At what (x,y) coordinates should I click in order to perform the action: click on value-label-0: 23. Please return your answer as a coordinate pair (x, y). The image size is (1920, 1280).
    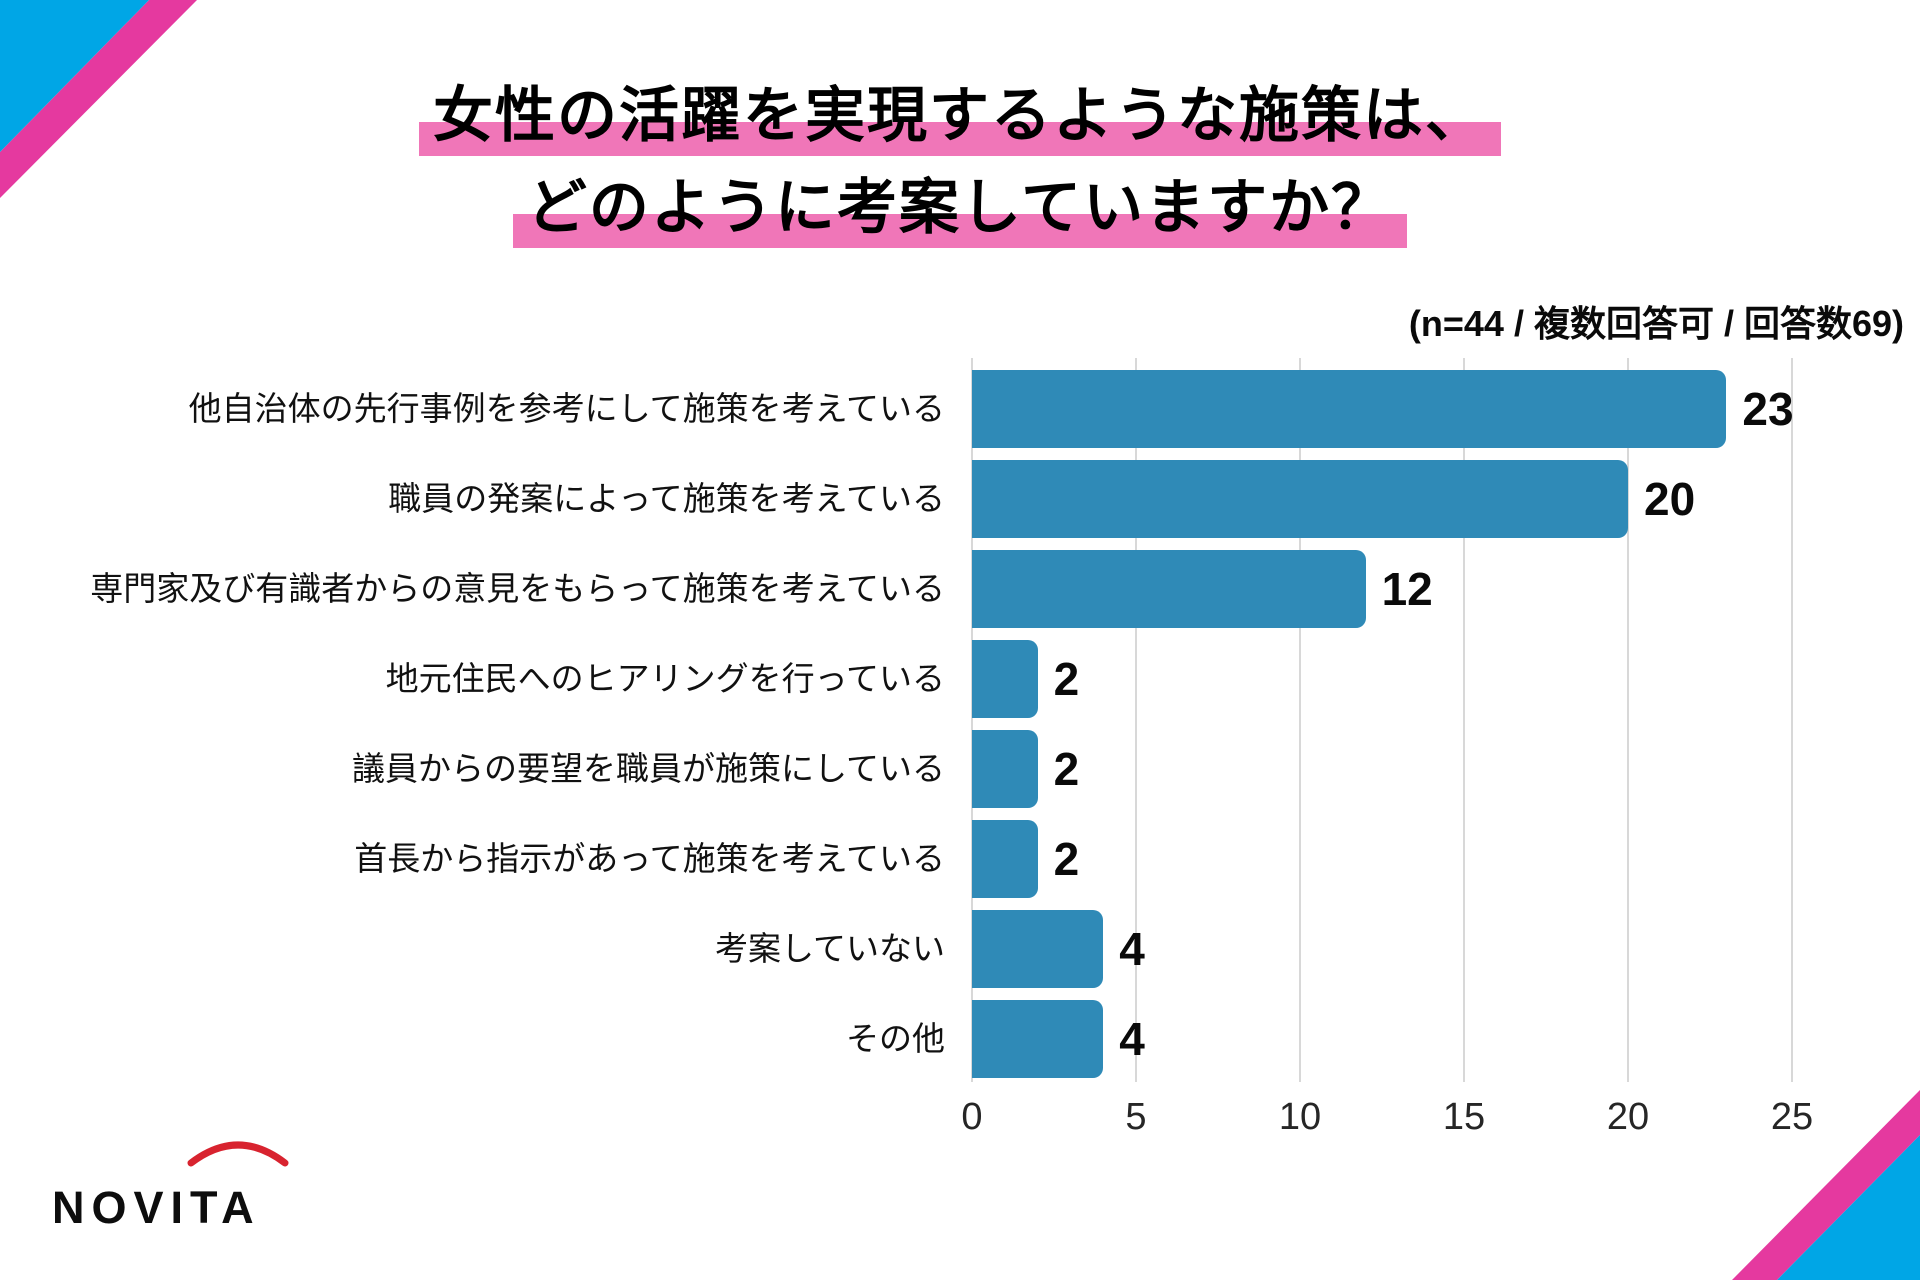
    Looking at the image, I should click on (1768, 409).